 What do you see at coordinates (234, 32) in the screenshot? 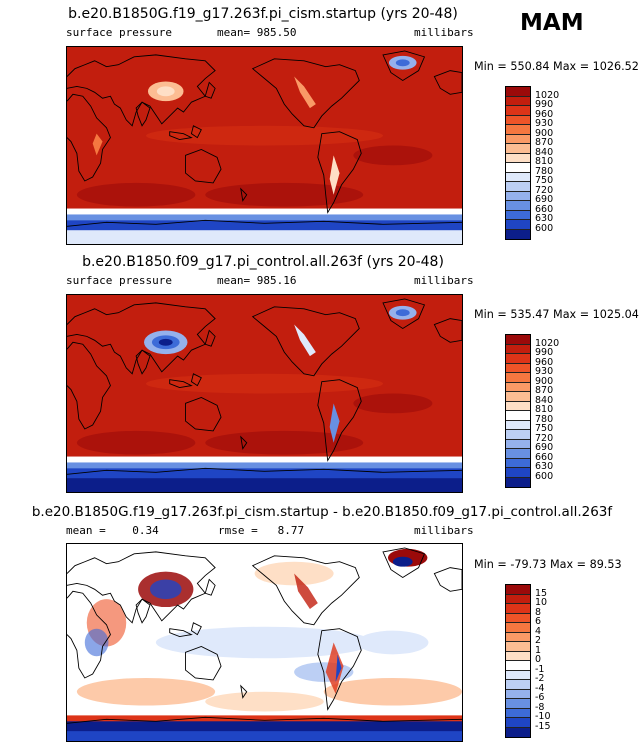
I see `panel1-mean-label: mean=` at bounding box center [234, 32].